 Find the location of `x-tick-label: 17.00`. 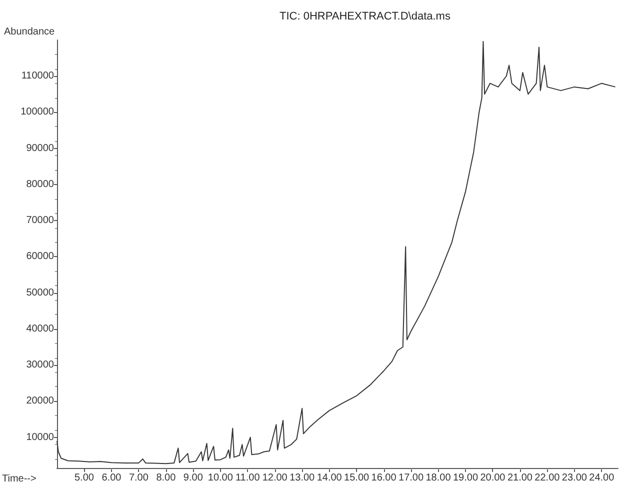

x-tick-label: 17.00 is located at coordinates (411, 478).